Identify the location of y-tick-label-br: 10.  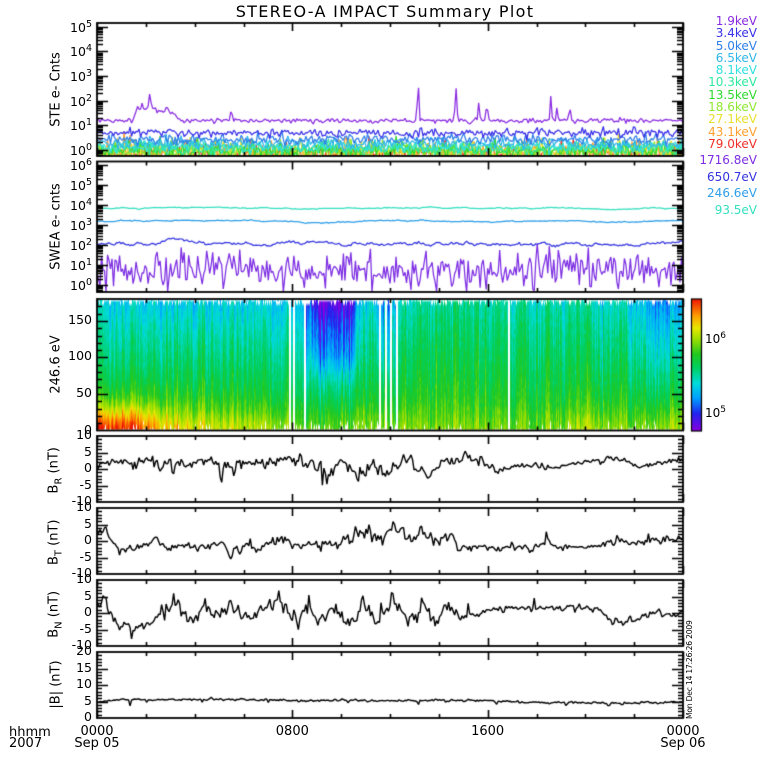
(84, 434).